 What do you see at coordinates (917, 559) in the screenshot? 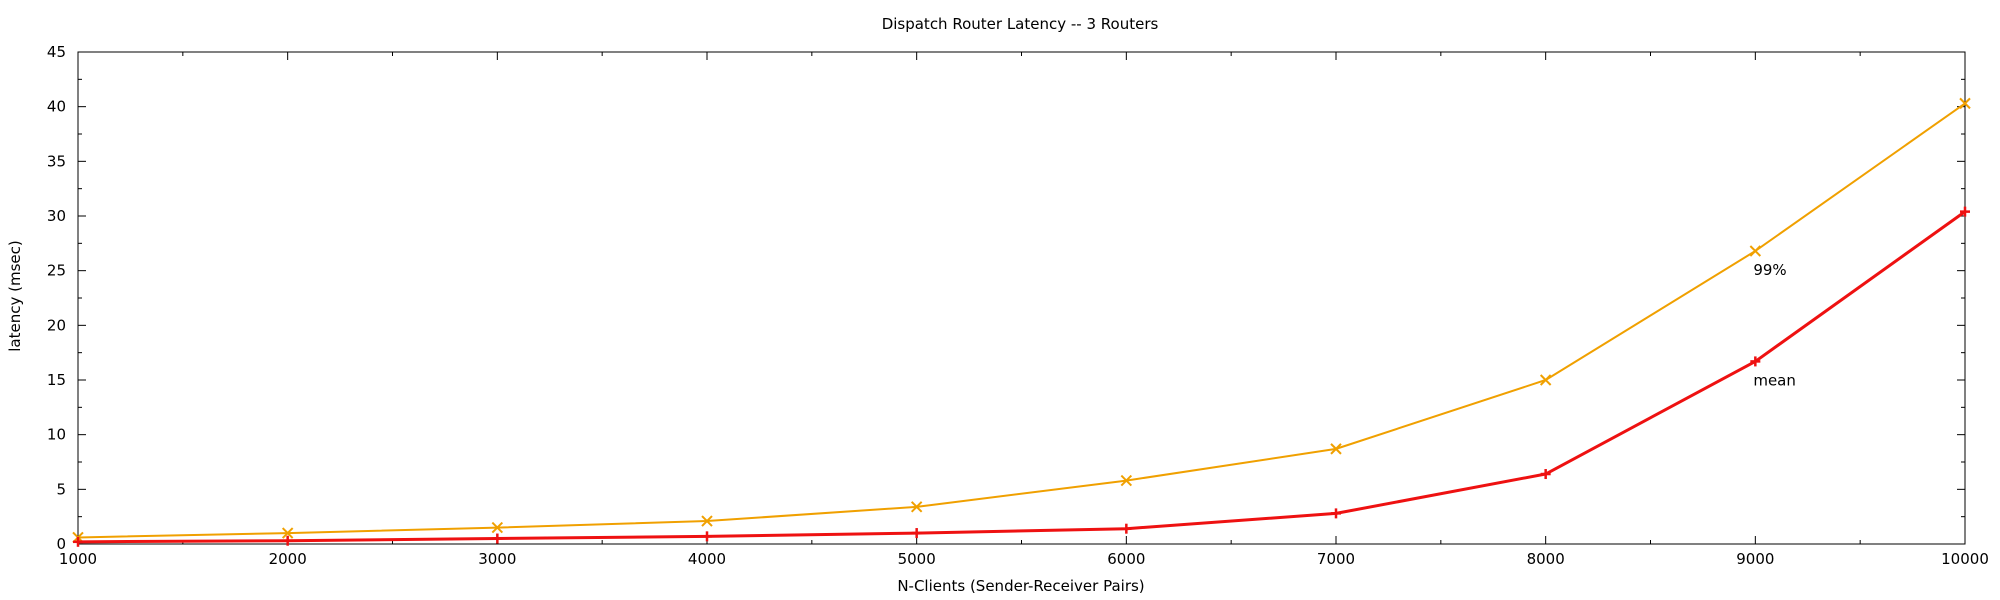
I see `x-tick-label: 5000` at bounding box center [917, 559].